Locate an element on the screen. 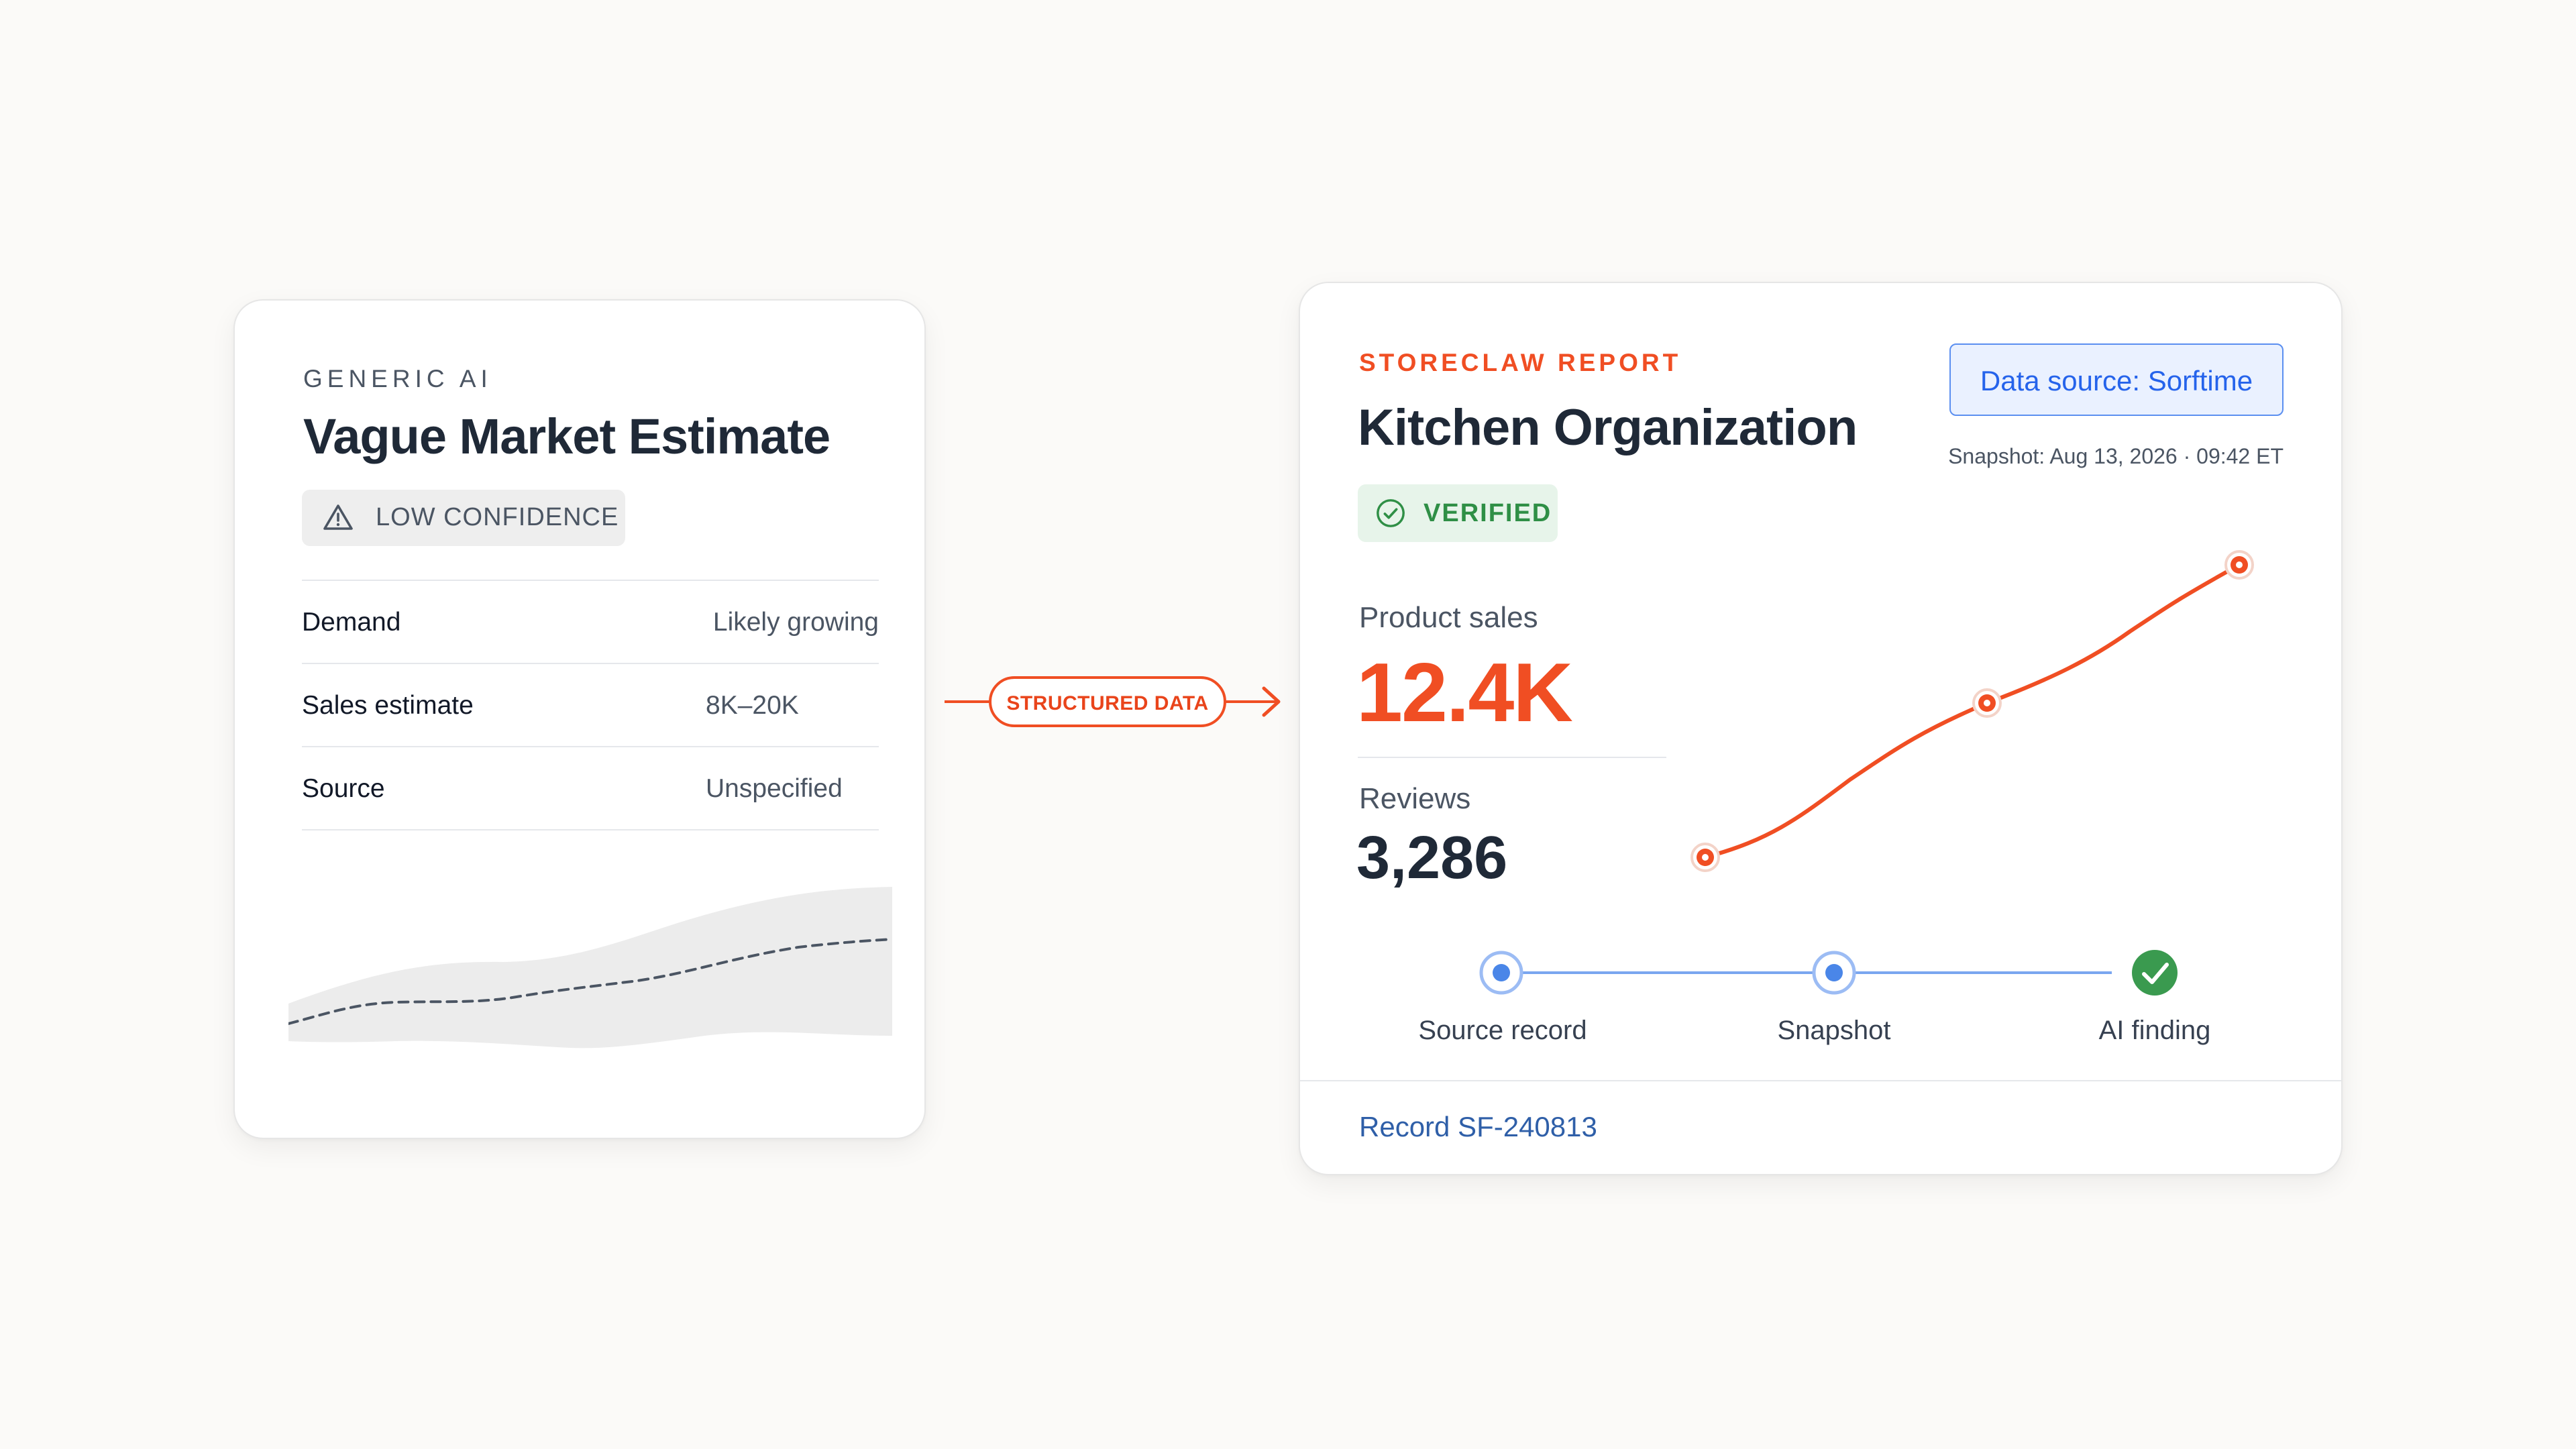  table-row: Demand Likely growing is located at coordinates (590, 621).